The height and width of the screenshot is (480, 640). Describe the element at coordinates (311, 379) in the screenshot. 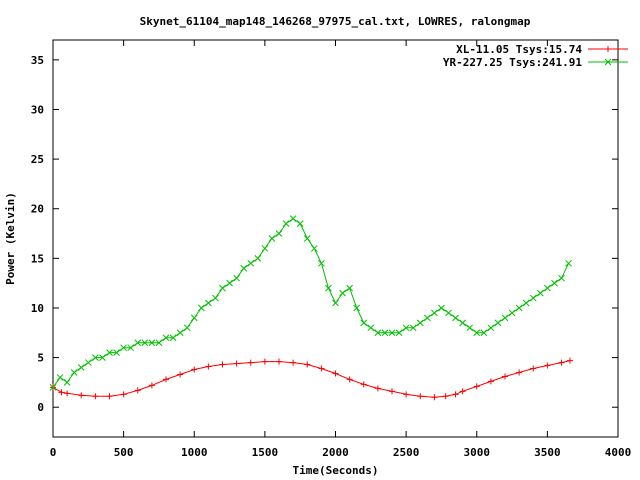

I see `series-xl` at that location.